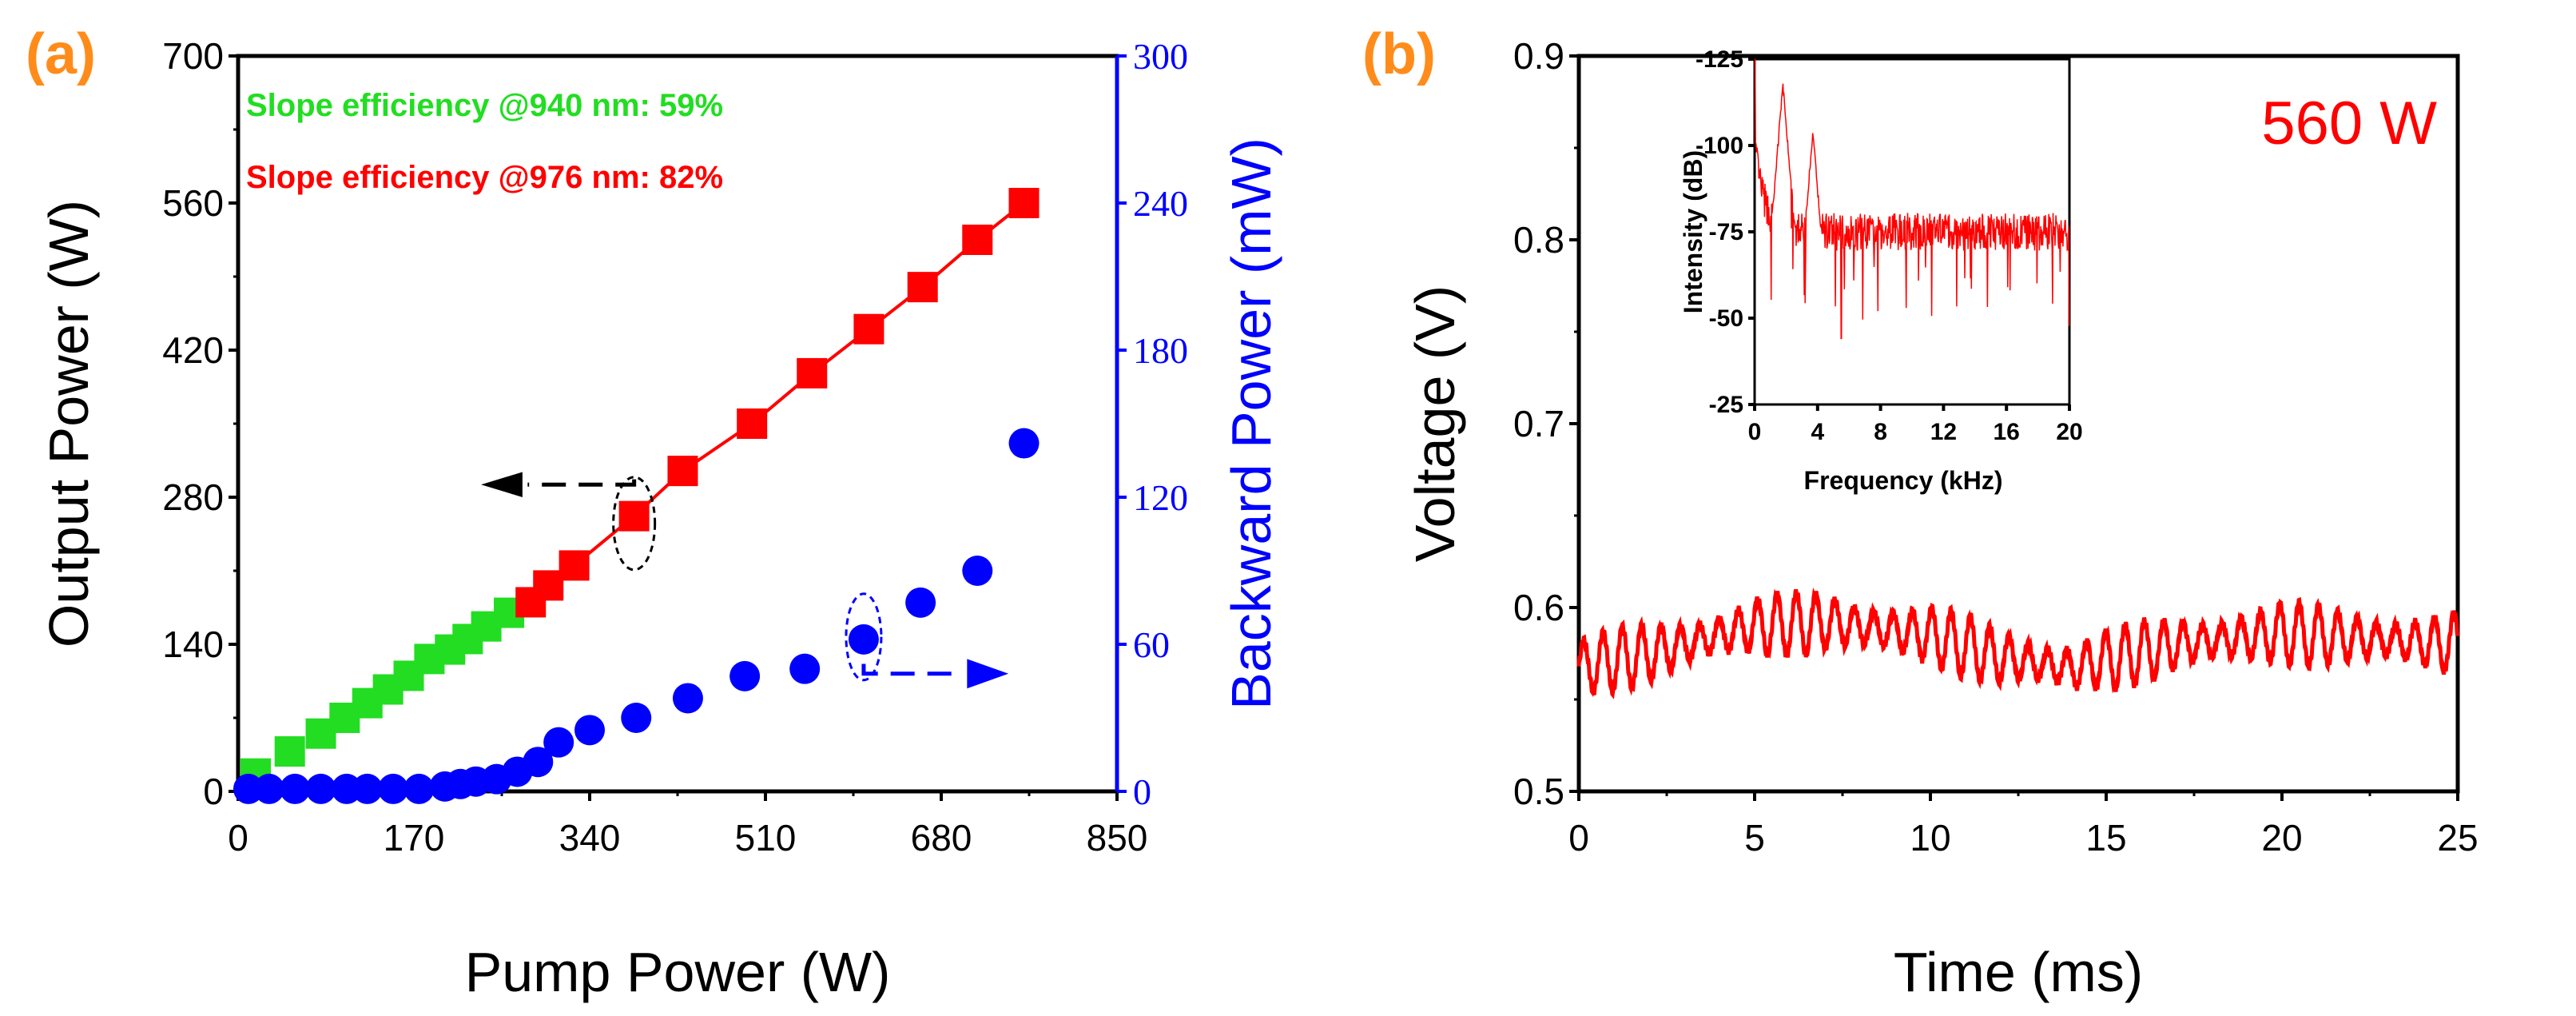 The height and width of the screenshot is (1016, 2576). I want to click on x-axis-title-b: Time (ms), so click(2018, 972).